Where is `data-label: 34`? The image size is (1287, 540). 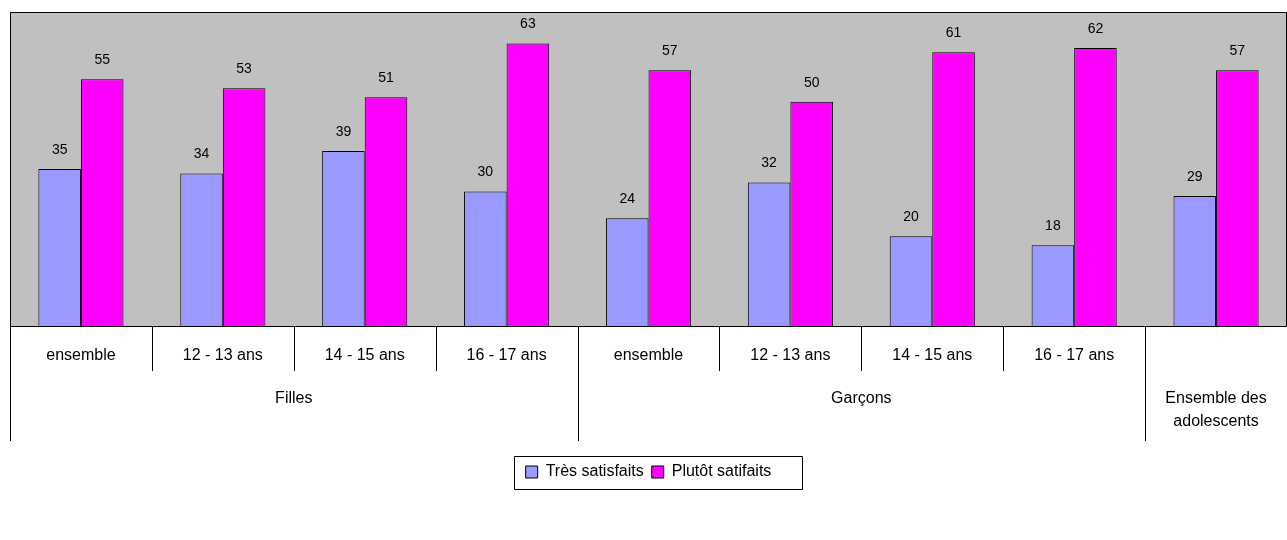
data-label: 34 is located at coordinates (201, 153).